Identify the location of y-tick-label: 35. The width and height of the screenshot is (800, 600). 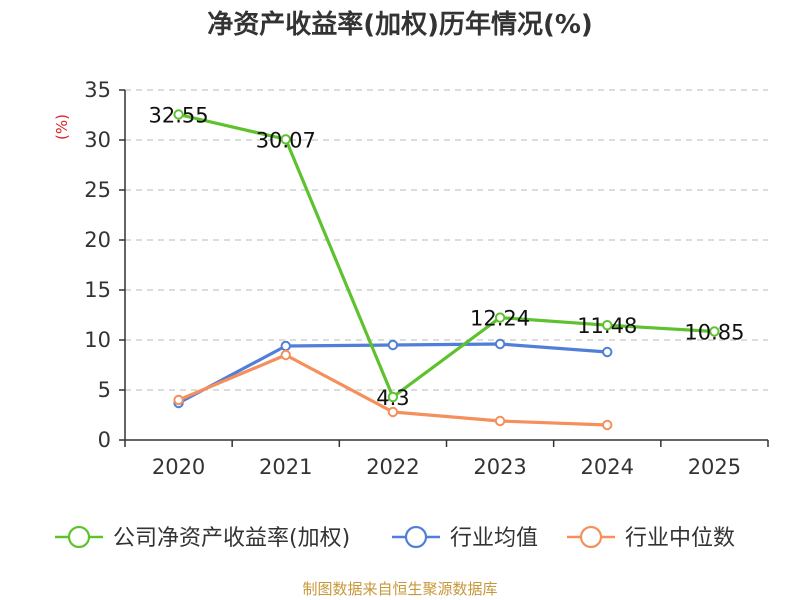
(97, 90).